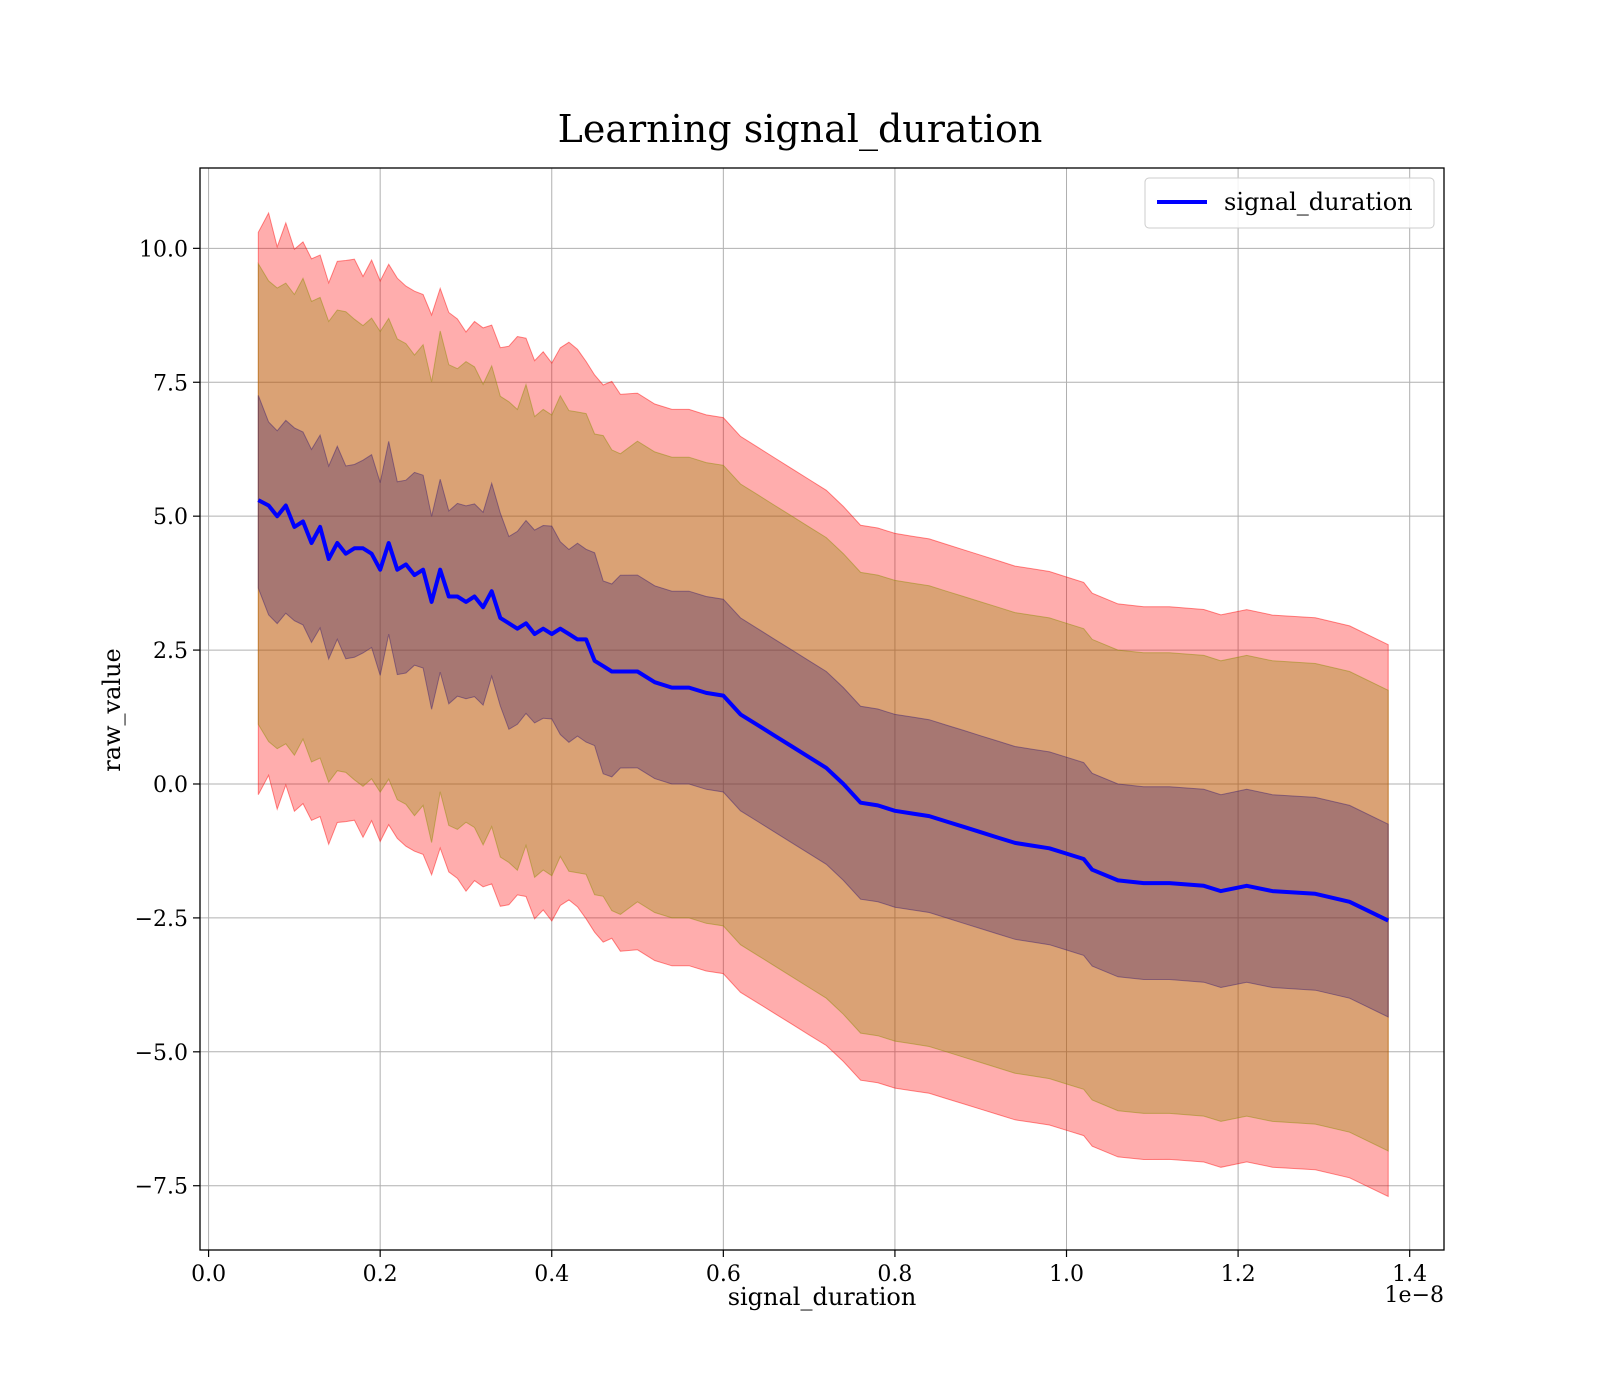  I want to click on legend: signal_duration, so click(1289, 203).